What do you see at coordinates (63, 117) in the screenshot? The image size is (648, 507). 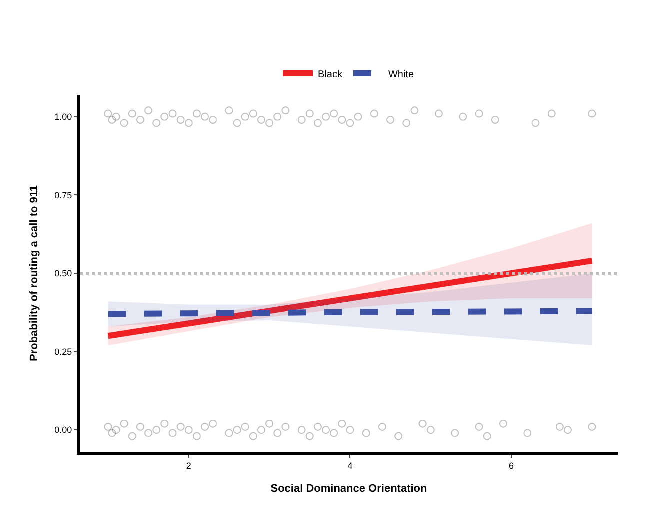 I see `y-tick-label: 1.00` at bounding box center [63, 117].